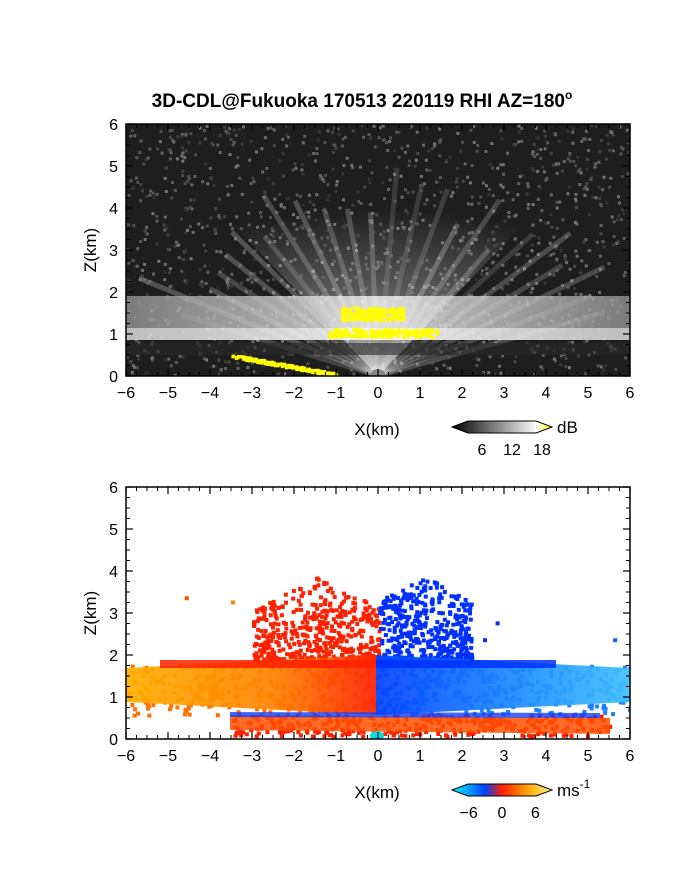  I want to click on y-tick-label: 5, so click(113, 530).